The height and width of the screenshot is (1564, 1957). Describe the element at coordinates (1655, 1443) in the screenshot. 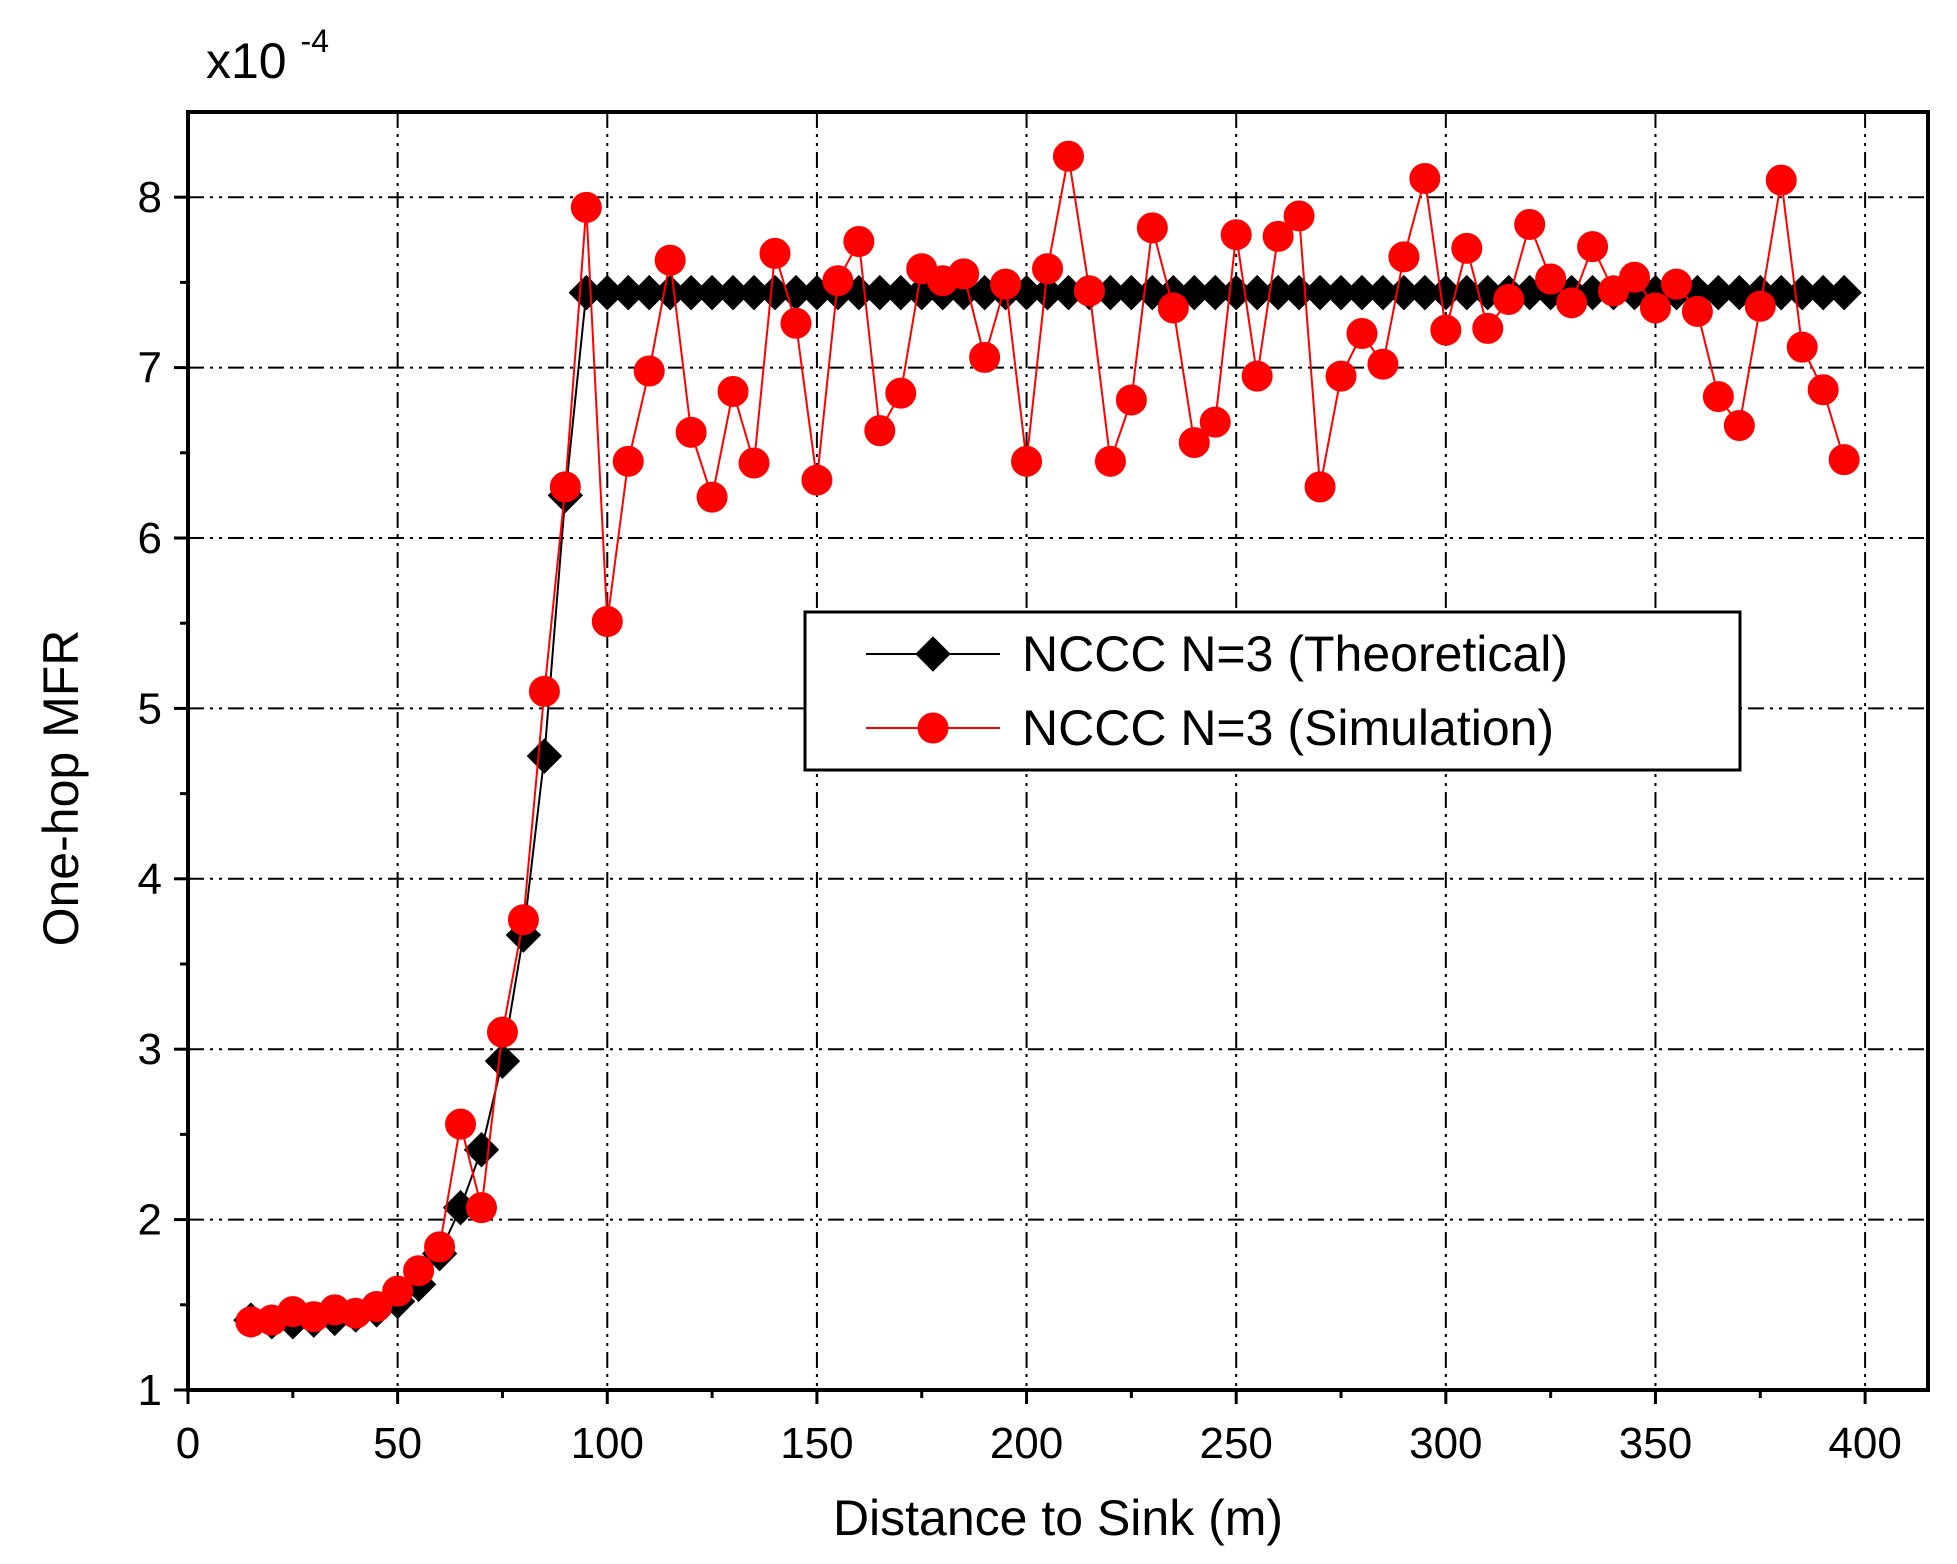

I see `x-tick-label: 350` at that location.